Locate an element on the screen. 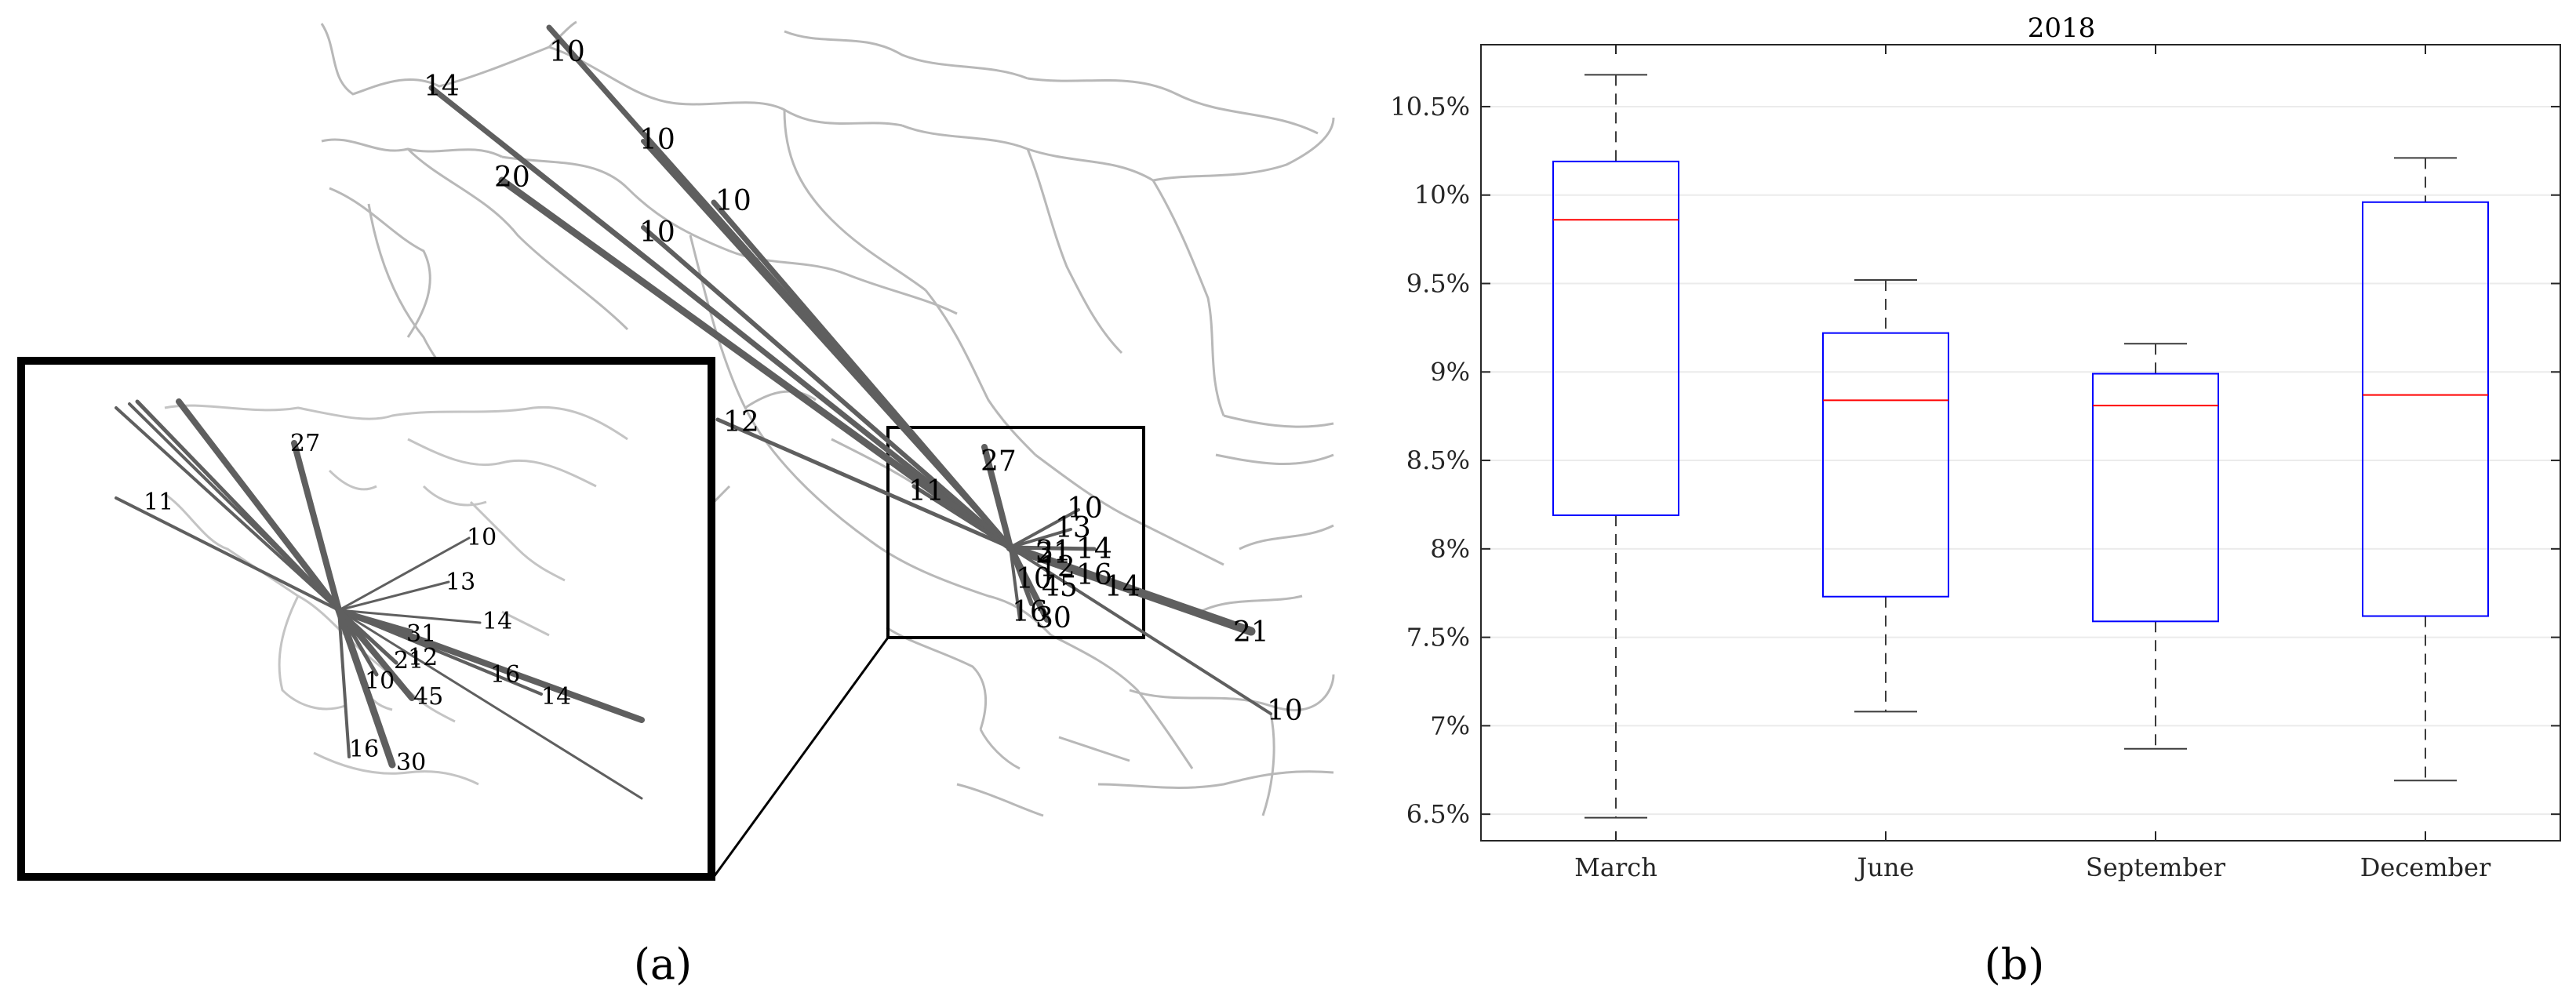 The image size is (2576, 1007). y-tick-label: 8% is located at coordinates (1450, 549).